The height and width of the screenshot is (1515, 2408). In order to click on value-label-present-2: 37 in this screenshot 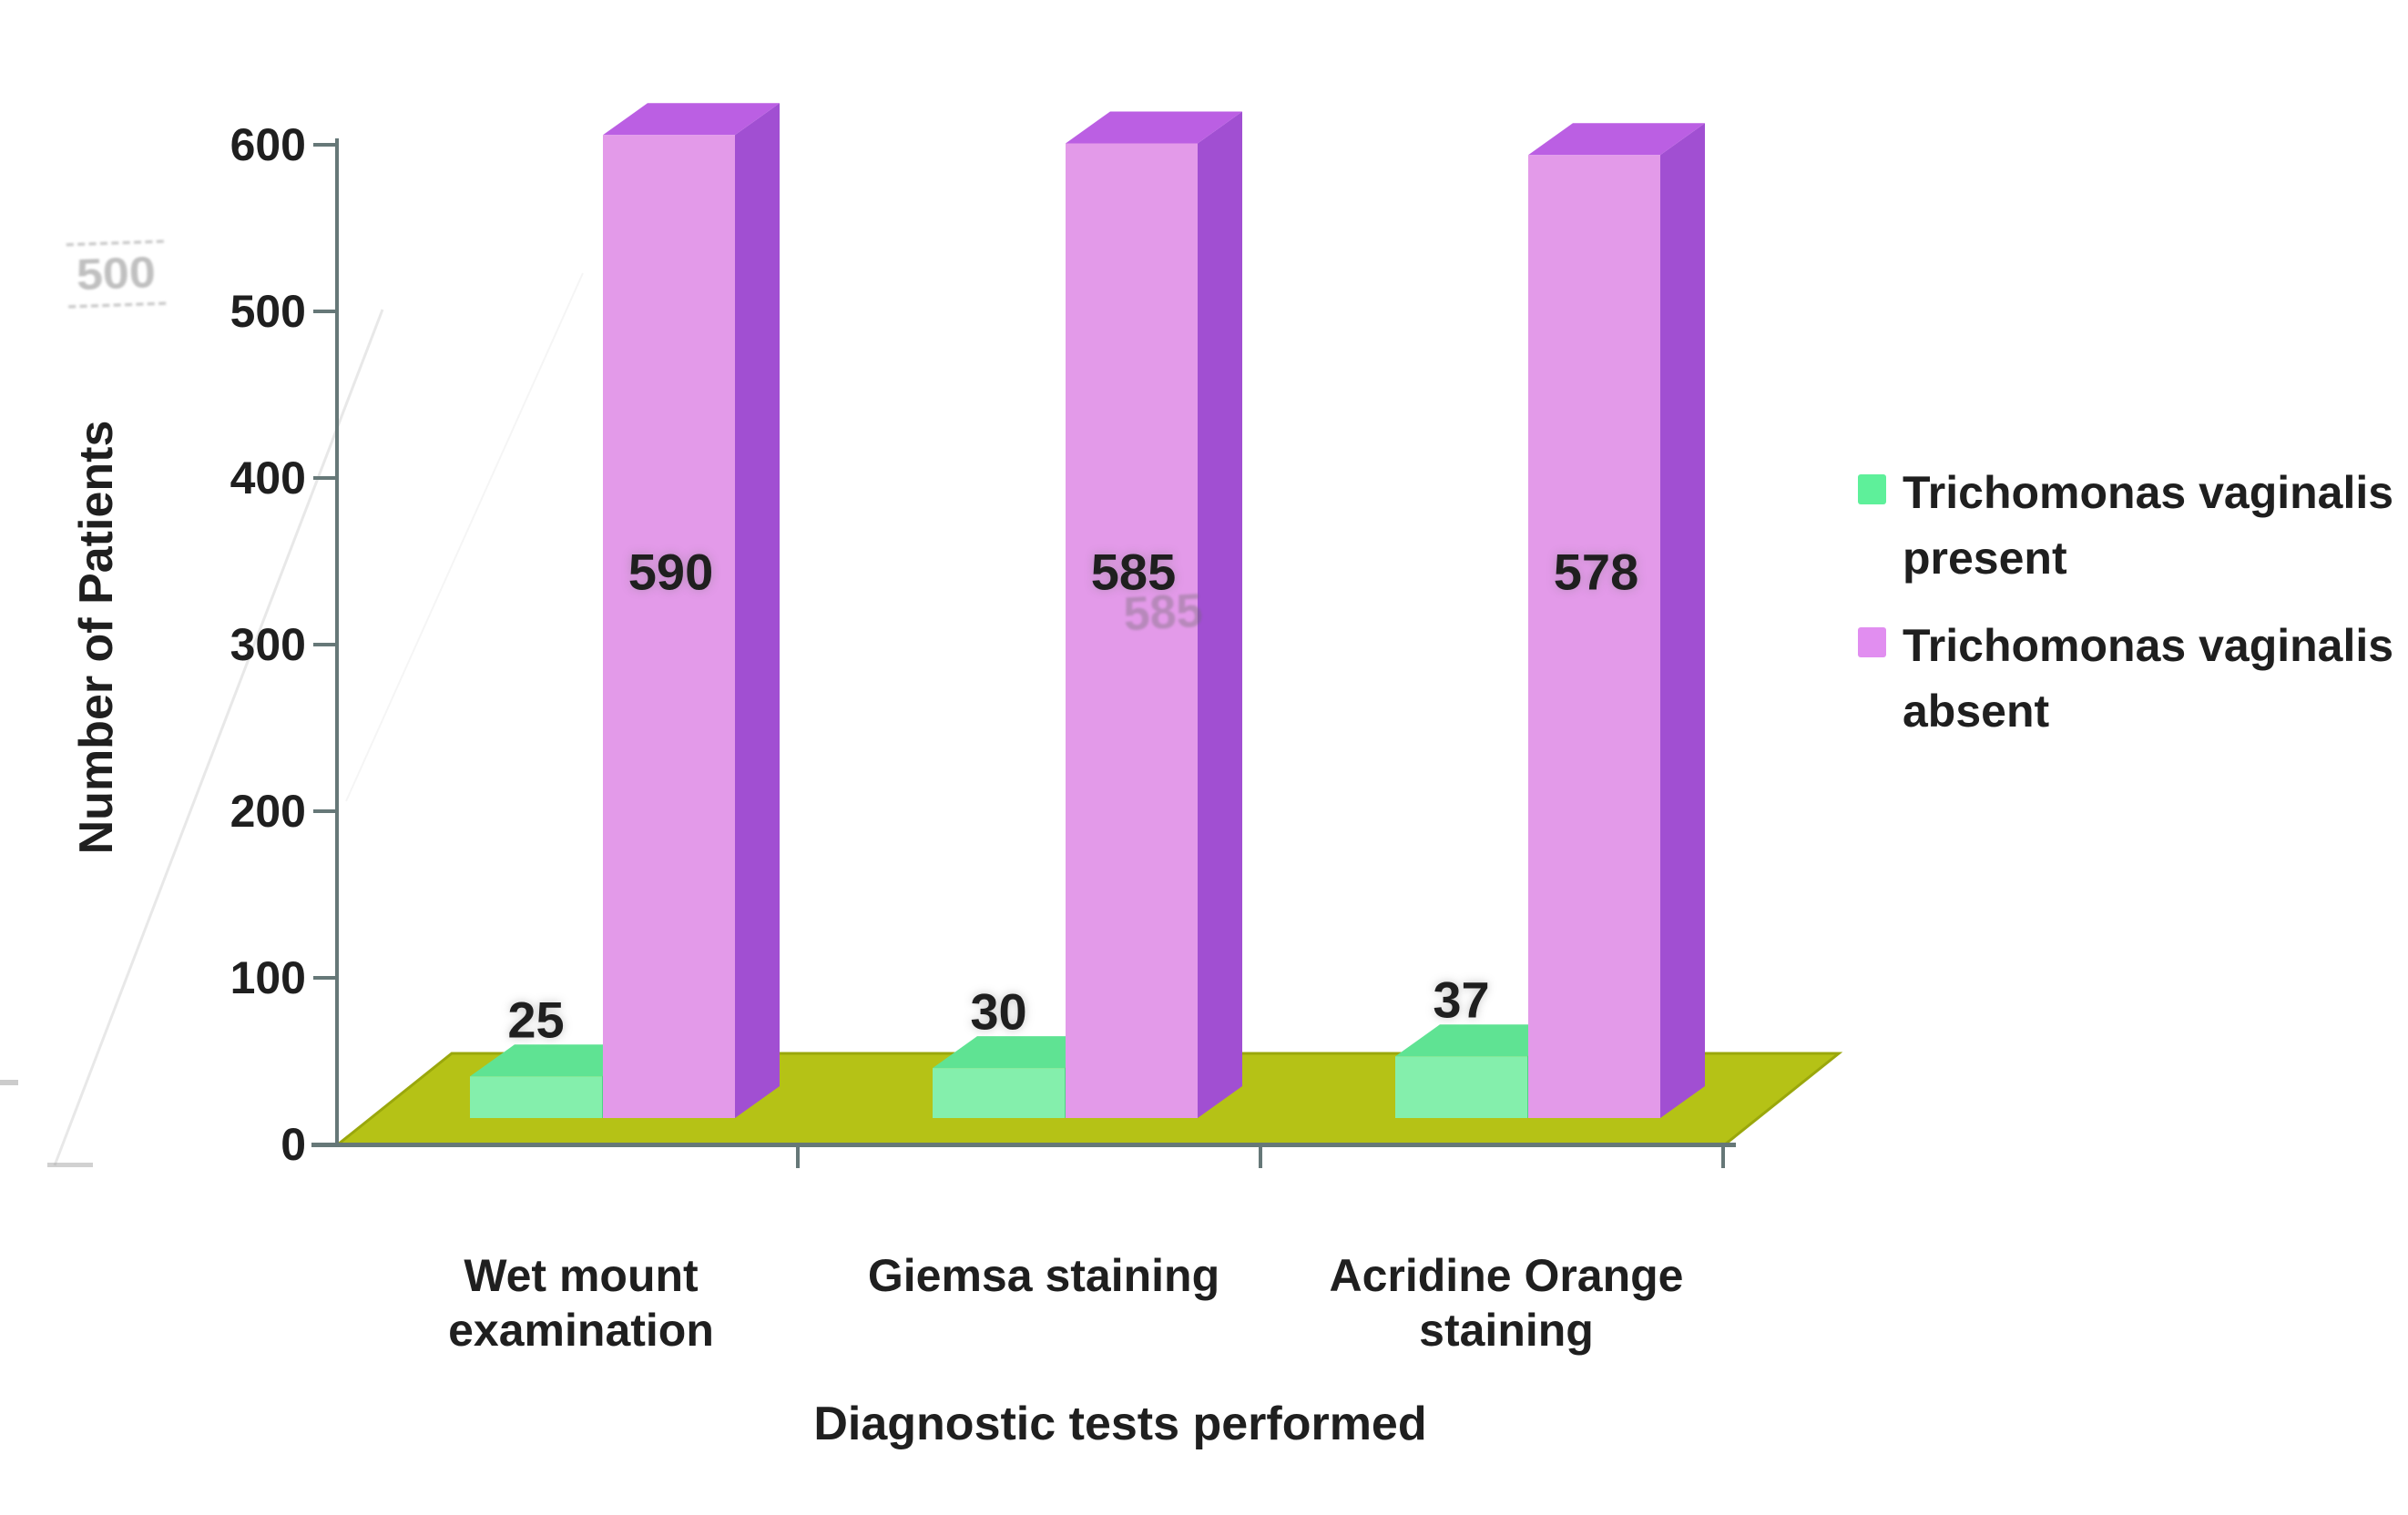, I will do `click(1461, 1000)`.